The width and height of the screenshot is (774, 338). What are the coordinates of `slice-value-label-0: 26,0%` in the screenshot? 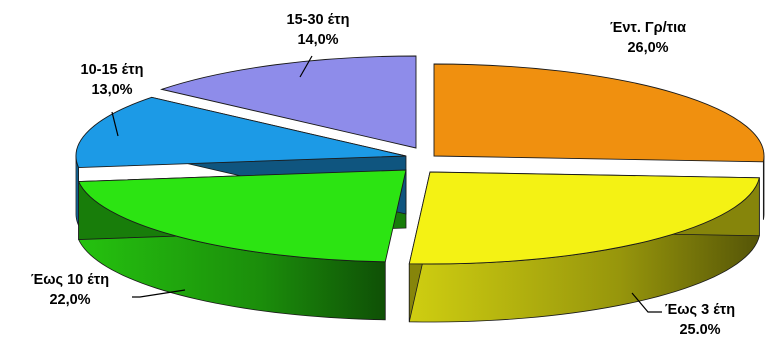 It's located at (647, 48).